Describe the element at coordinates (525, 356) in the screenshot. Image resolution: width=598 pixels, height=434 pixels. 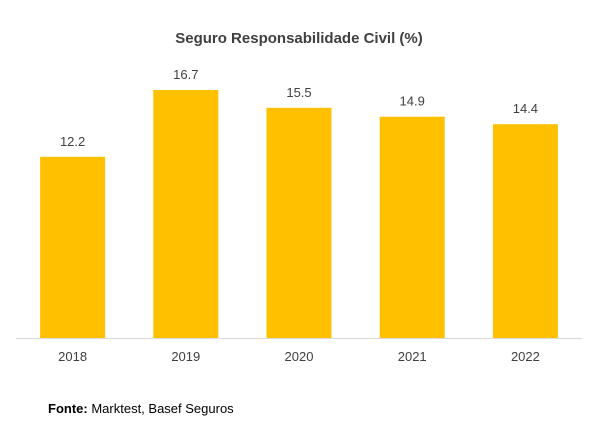
I see `category-label-2022: 2022` at that location.